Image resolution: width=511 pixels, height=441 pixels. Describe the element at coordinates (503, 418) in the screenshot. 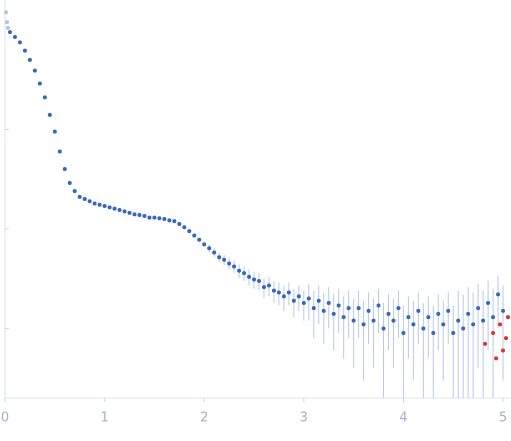

I see `x-tick-label: 5` at that location.